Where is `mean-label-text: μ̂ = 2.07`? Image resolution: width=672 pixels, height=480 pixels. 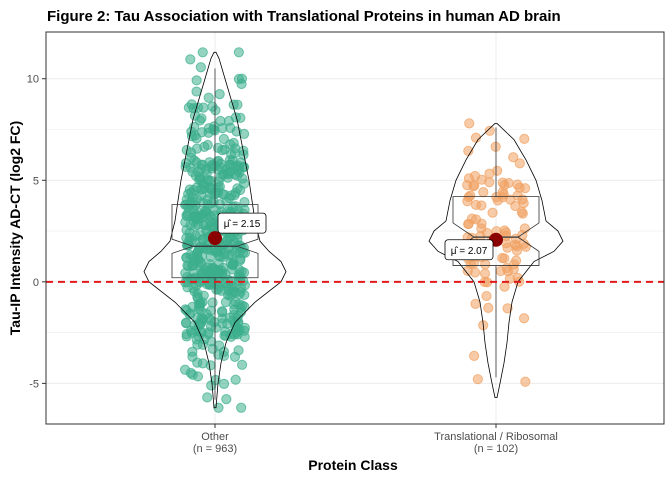 mean-label-text: μ̂ = 2.07 is located at coordinates (469, 251).